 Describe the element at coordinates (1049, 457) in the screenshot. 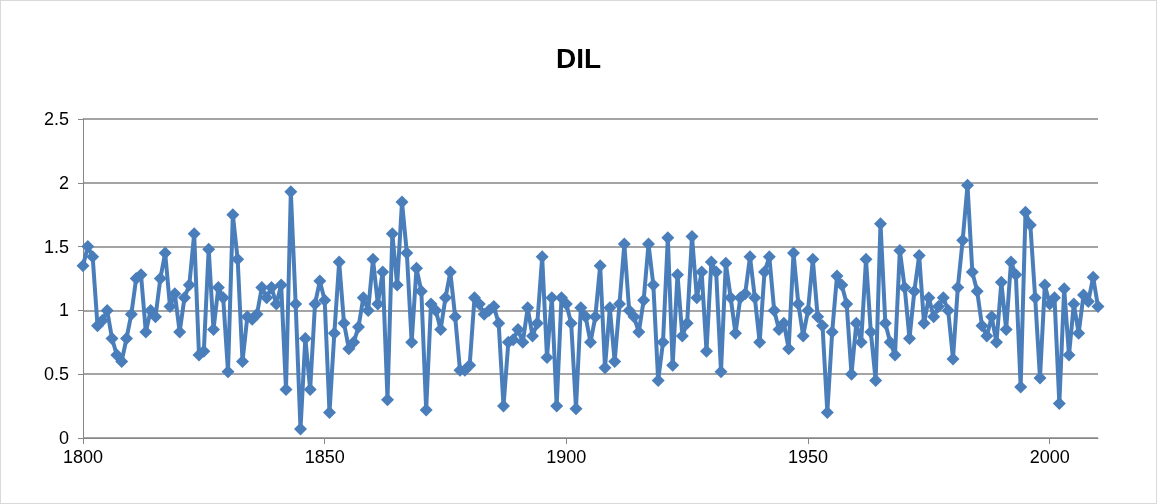

I see `x-tick-label: 2000` at that location.